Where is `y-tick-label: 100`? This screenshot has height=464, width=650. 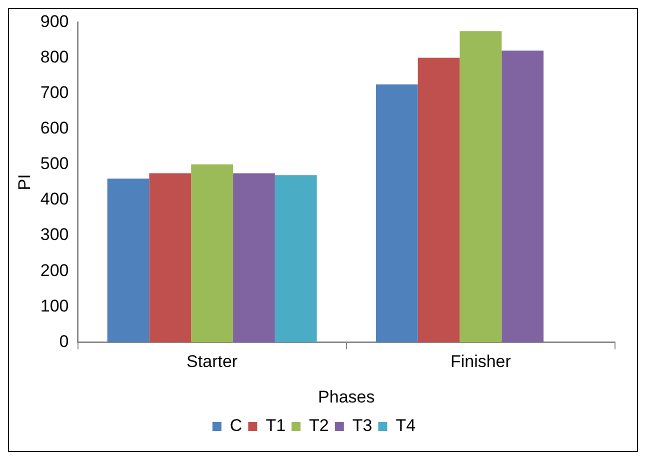 y-tick-label: 100 is located at coordinates (54, 306).